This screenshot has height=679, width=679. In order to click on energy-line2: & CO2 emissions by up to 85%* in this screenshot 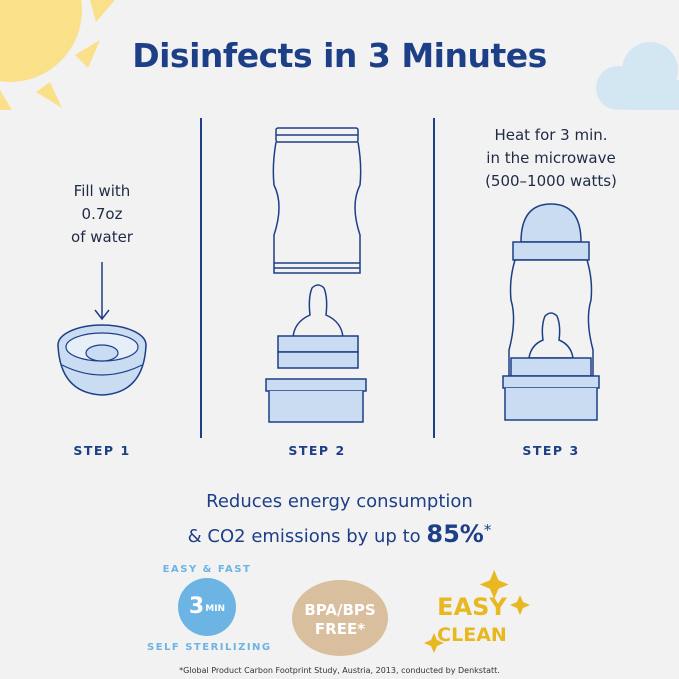, I will do `click(339, 533)`.